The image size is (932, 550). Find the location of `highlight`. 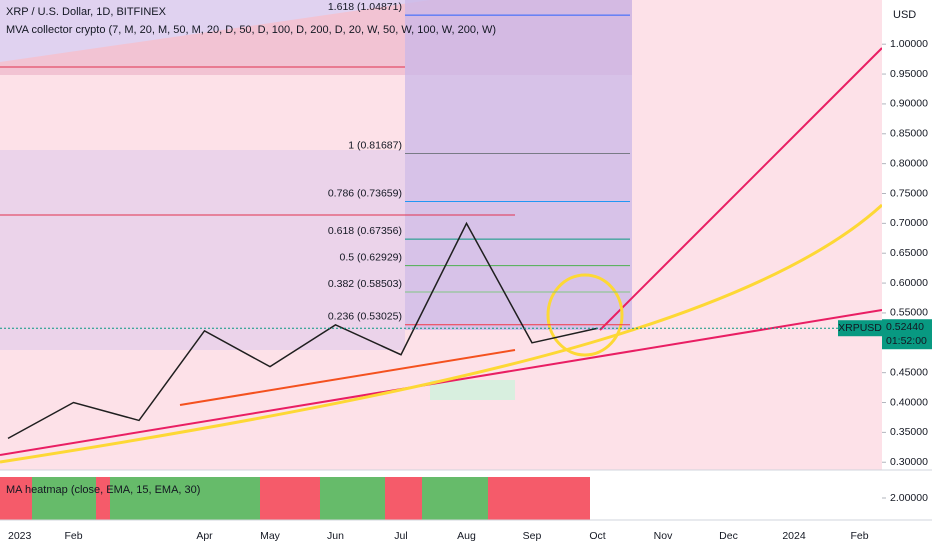

highlight is located at coordinates (585, 315).